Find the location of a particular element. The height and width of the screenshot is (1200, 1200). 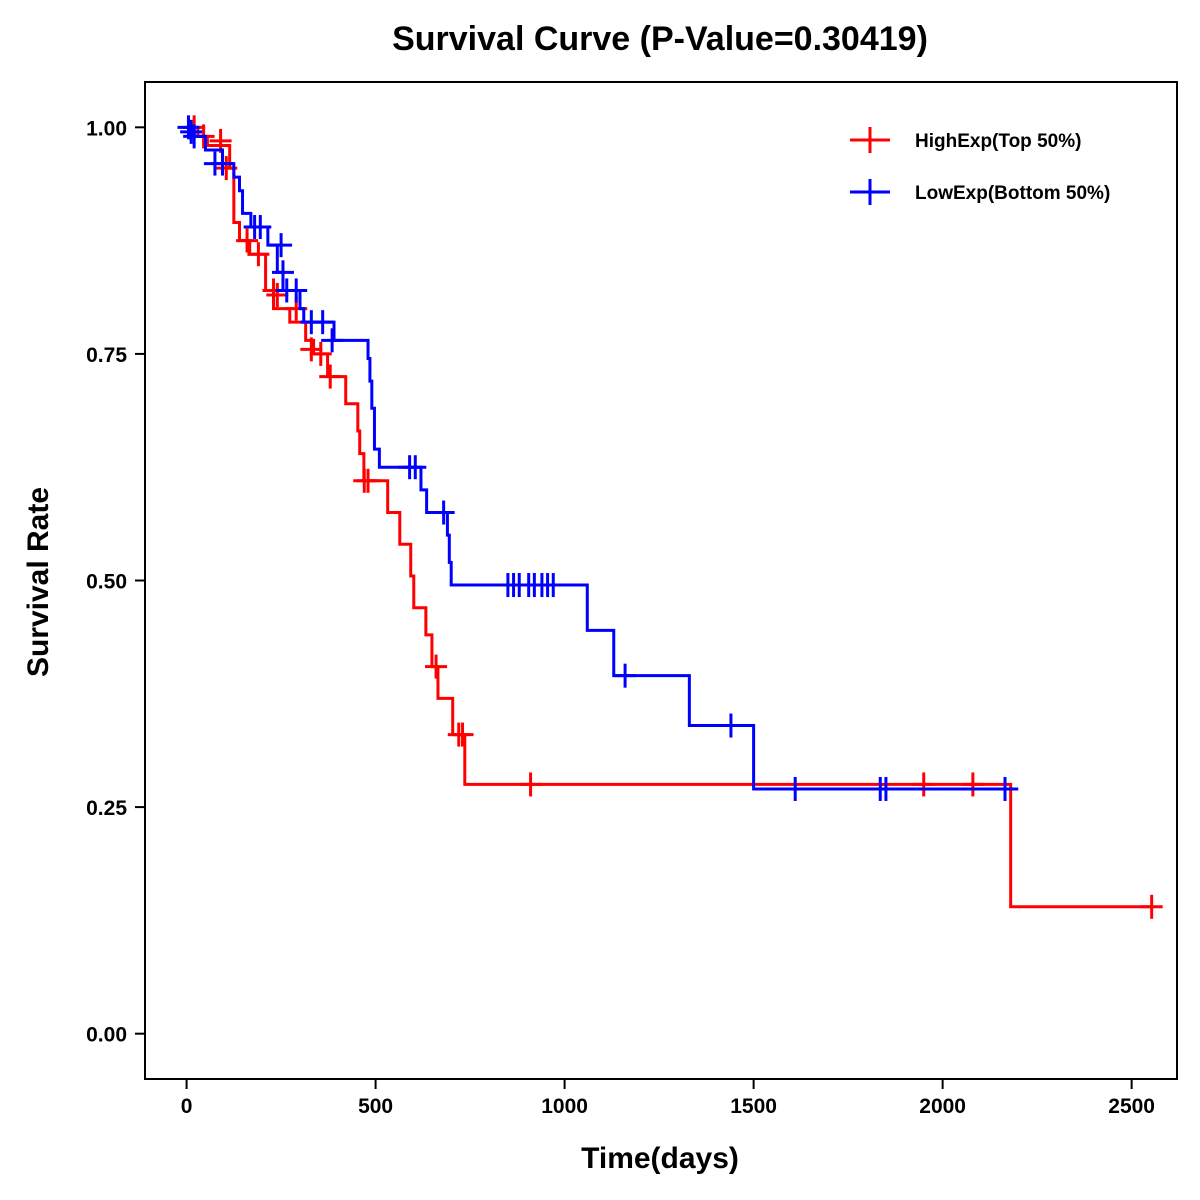

y-tick-label: 0.50 is located at coordinates (106, 582).